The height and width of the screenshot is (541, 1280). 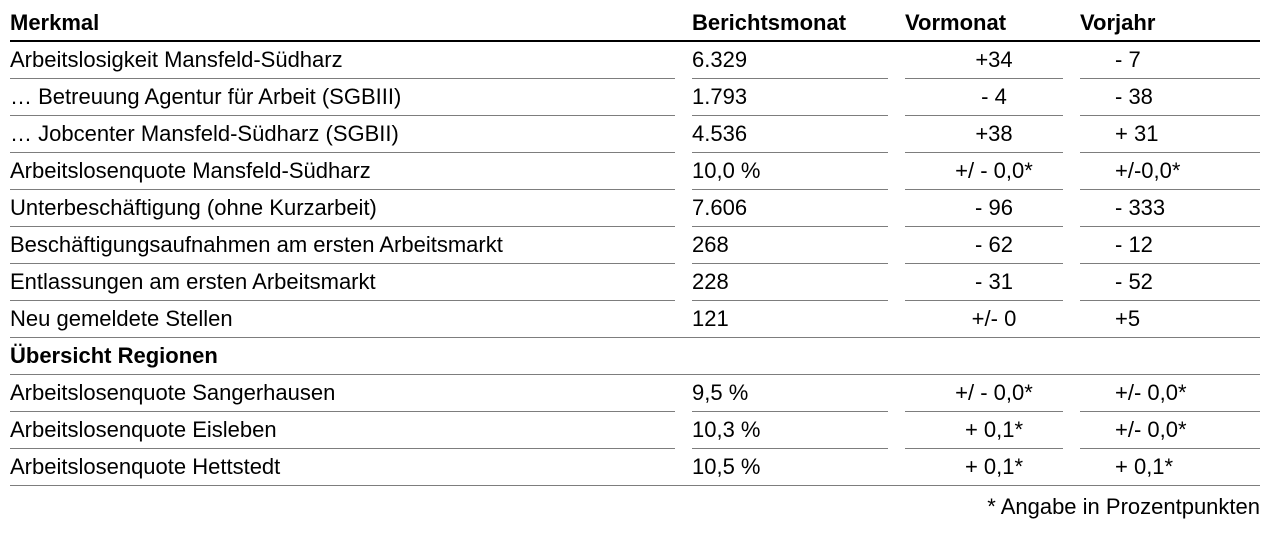 I want to click on section-row: Übersicht Regionen, so click(x=635, y=356).